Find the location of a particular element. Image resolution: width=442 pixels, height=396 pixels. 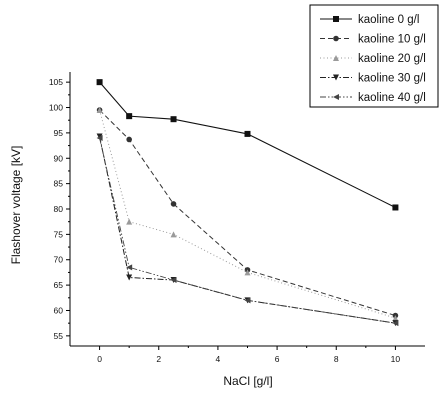

y-tick-label: 55 is located at coordinates (59, 336).